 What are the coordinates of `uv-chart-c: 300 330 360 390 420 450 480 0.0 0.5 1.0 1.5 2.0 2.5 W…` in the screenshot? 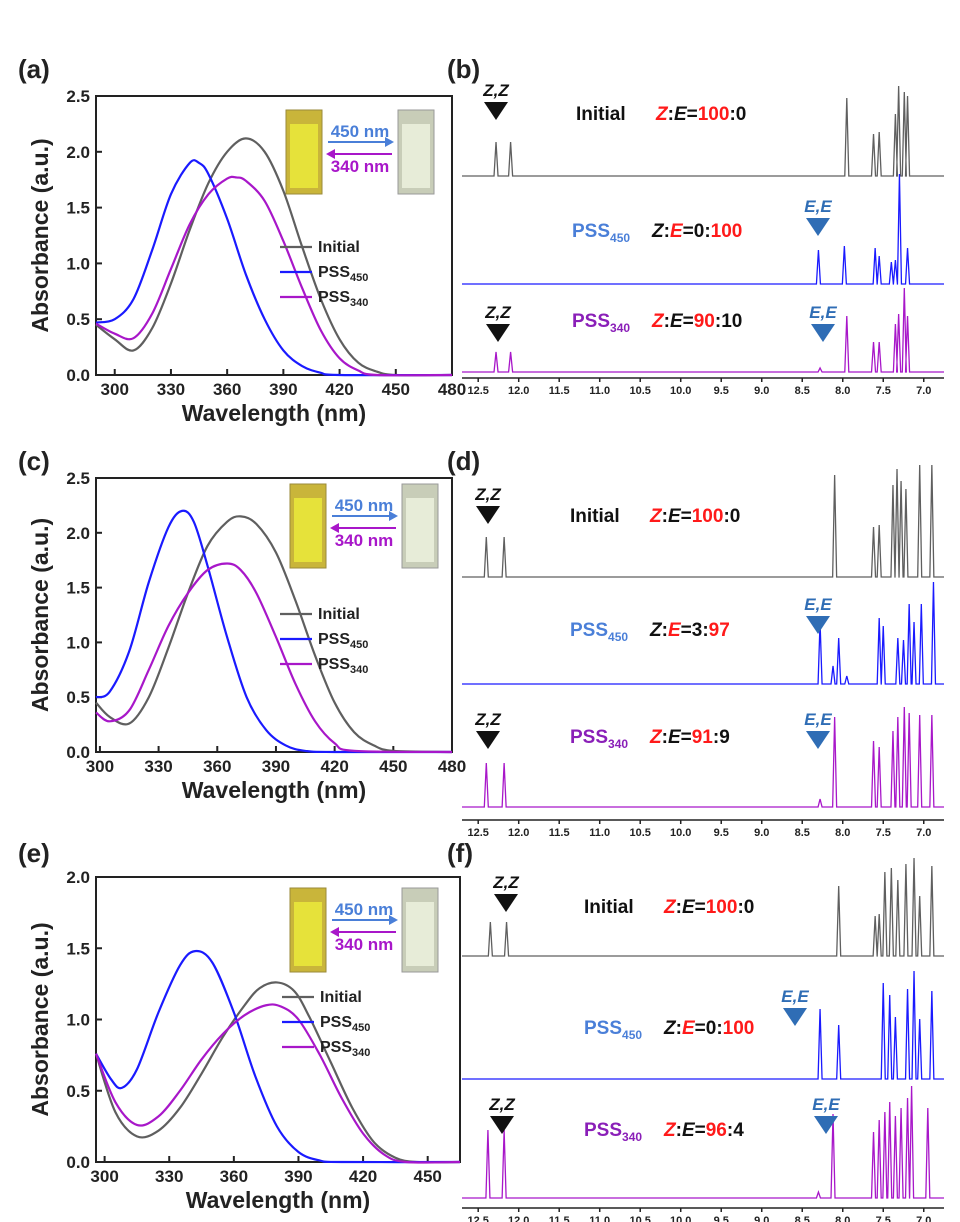 It's located at (246, 636).